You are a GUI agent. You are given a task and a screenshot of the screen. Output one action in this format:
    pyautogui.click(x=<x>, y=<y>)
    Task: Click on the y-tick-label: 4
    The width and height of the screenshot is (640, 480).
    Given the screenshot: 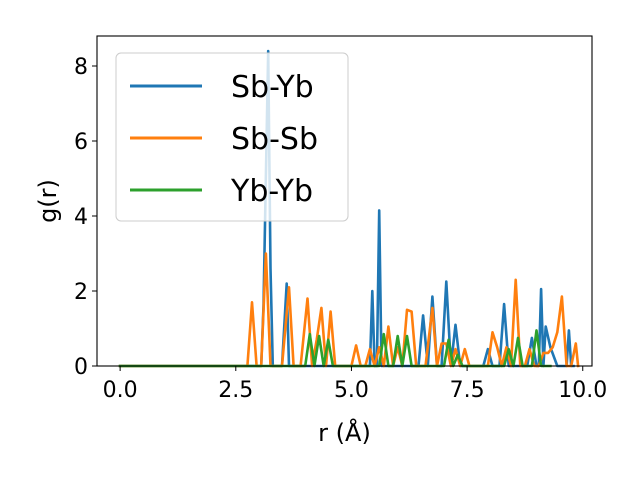 What is the action you would take?
    pyautogui.click(x=81, y=217)
    